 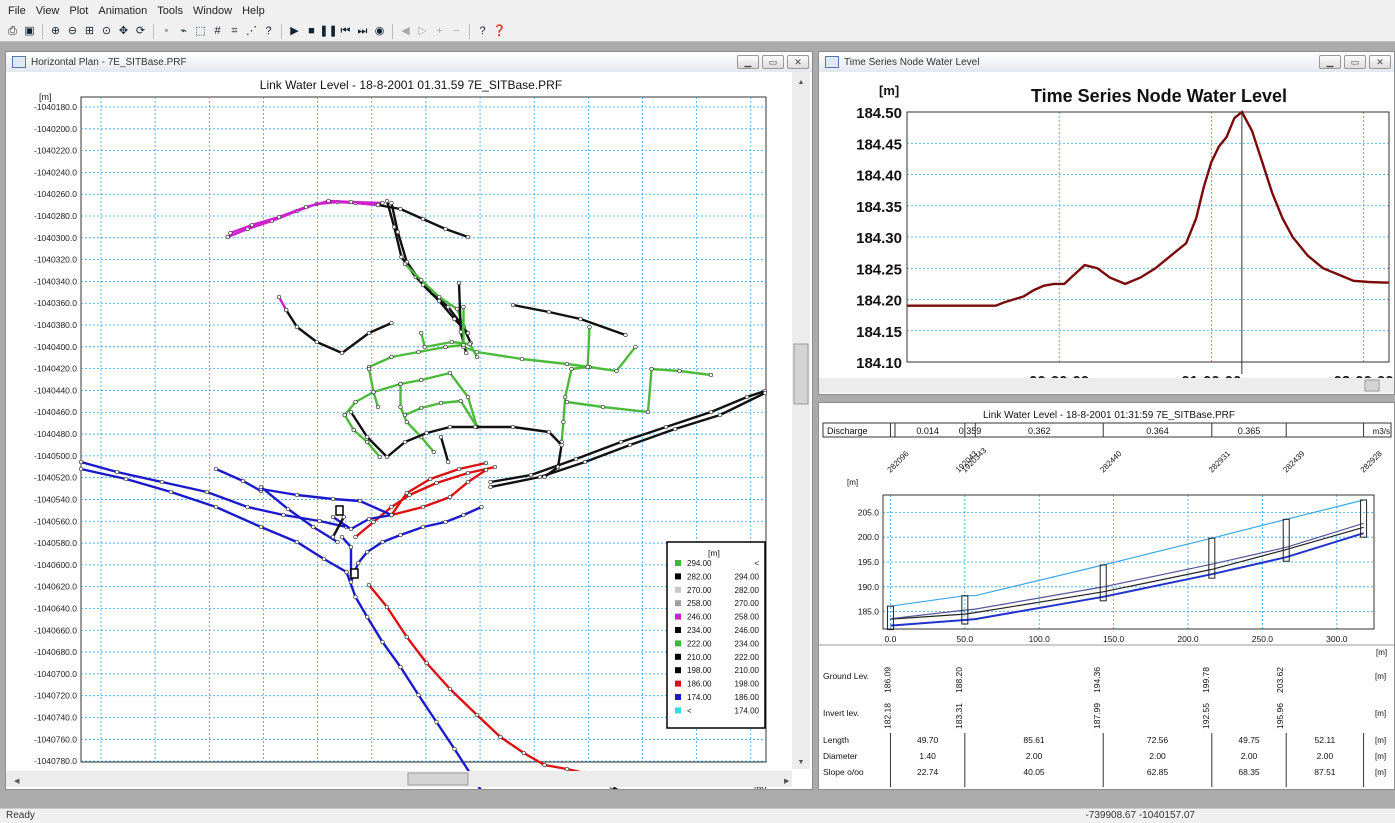 I want to click on node-icon: ◦, so click(x=166, y=31).